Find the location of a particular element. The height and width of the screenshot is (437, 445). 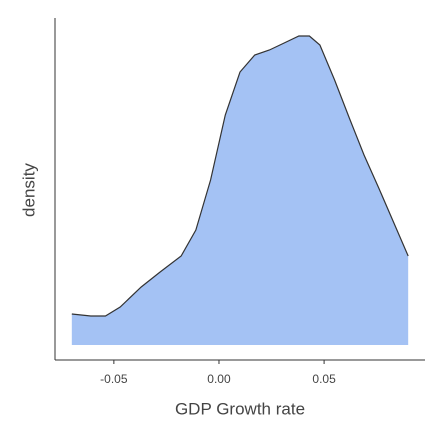

x-tick-label: -0.05 is located at coordinates (114, 379).